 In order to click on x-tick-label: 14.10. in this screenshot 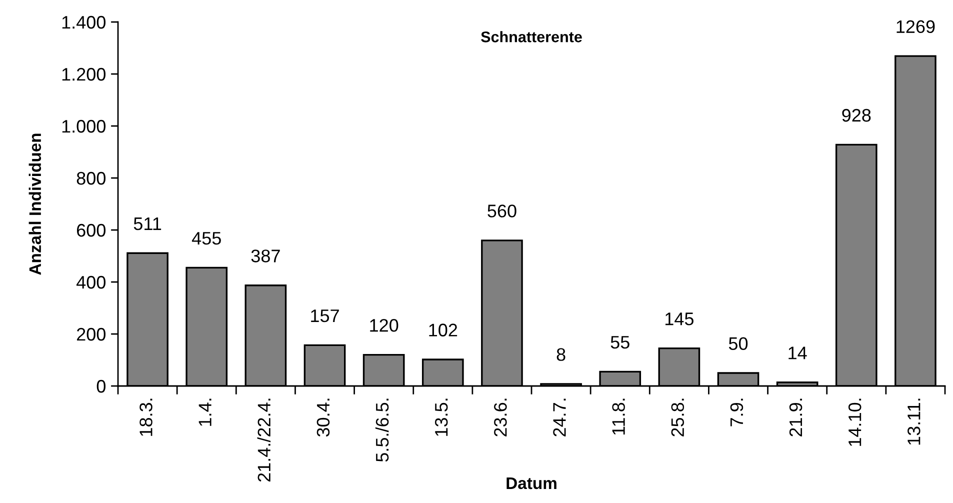, I will do `click(855, 422)`.